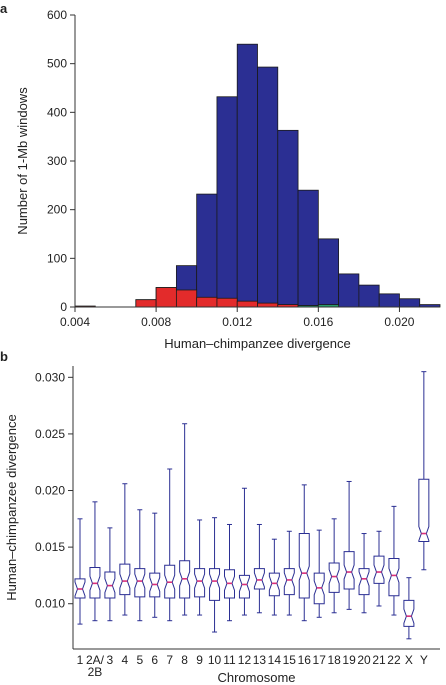 This screenshot has width=446, height=685. I want to click on chromosome-label: 3, so click(110, 660).